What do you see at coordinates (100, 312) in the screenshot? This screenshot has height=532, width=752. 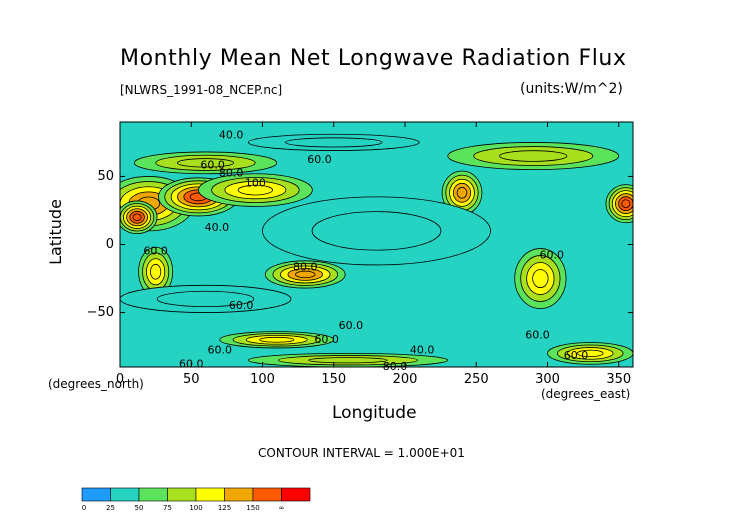 I see `y-tick-label: −50` at bounding box center [100, 312].